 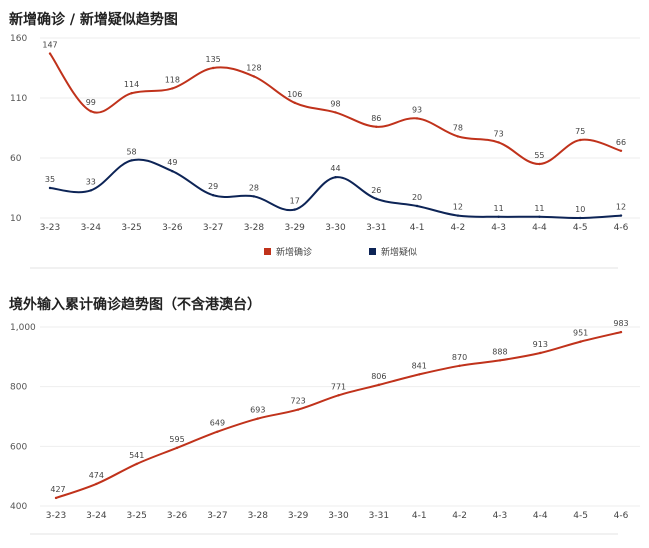 I want to click on legend-label: 新增疑似, so click(x=399, y=252).